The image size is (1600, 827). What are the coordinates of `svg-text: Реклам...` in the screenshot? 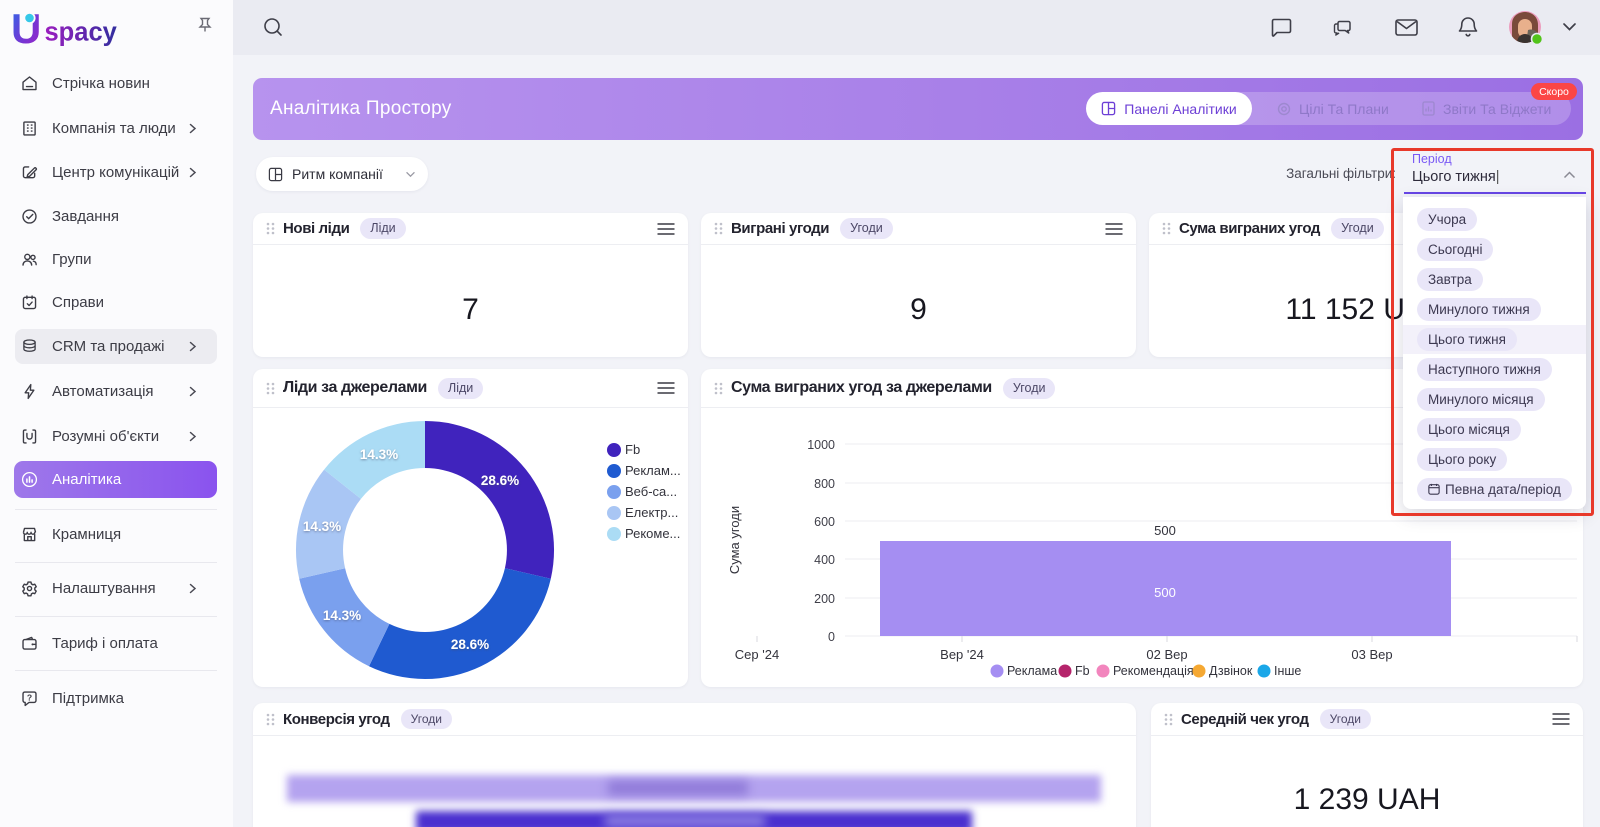 It's located at (653, 470).